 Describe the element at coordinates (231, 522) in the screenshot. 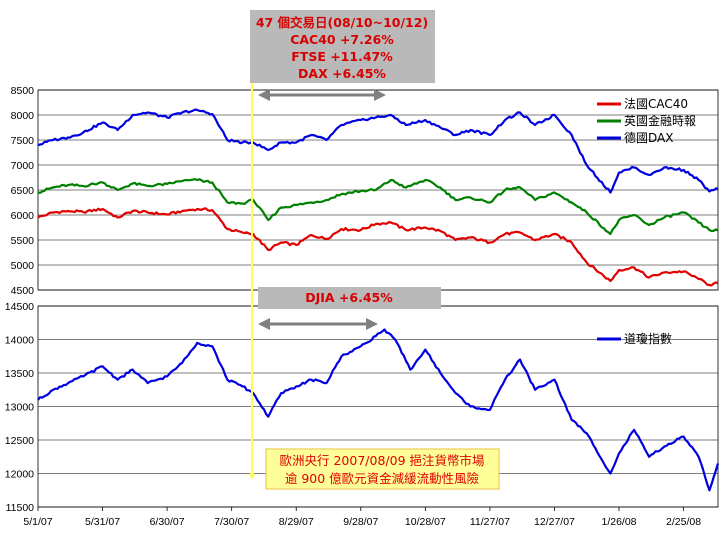

I see `x-tick-label: 7/30/07` at that location.